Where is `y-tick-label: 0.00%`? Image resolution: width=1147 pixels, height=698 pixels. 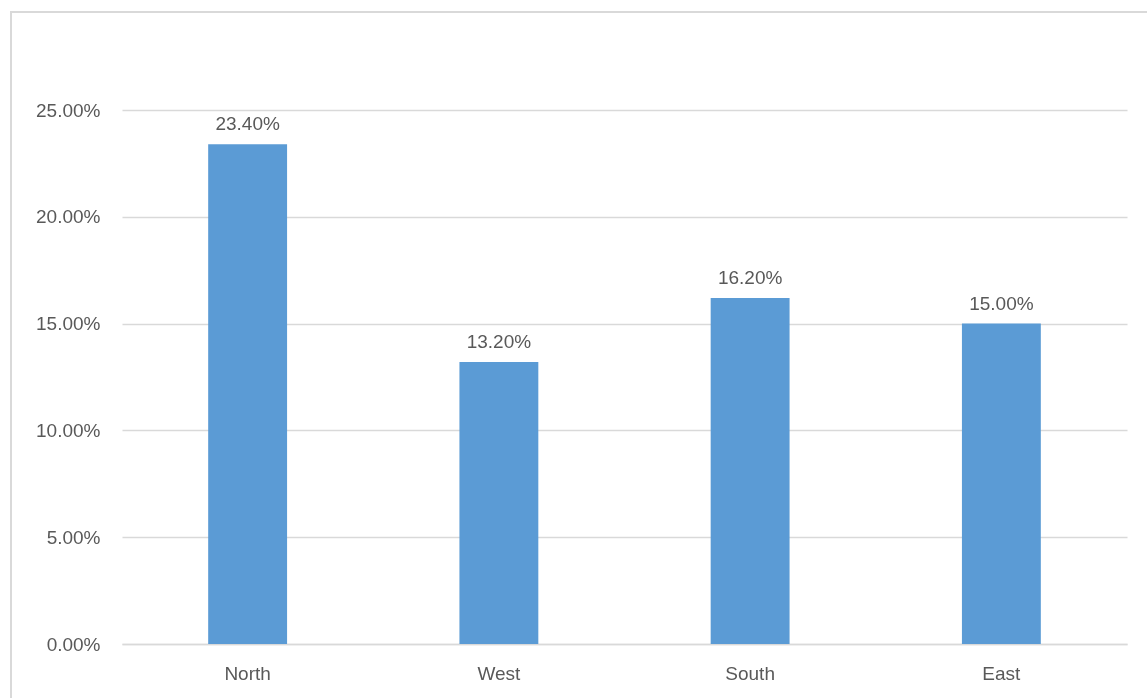
y-tick-label: 0.00% is located at coordinates (73, 644).